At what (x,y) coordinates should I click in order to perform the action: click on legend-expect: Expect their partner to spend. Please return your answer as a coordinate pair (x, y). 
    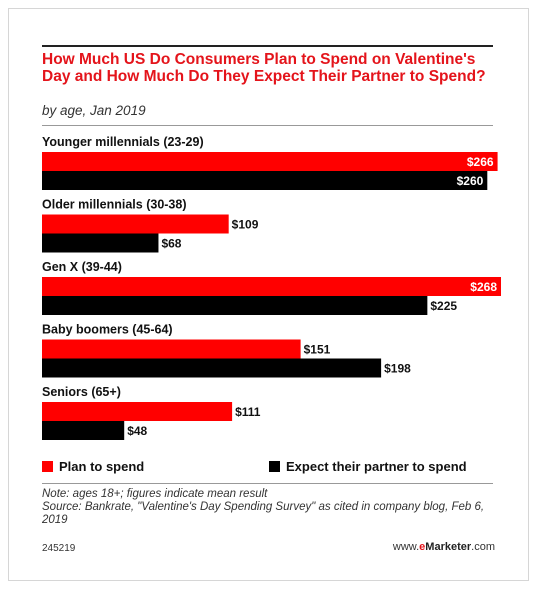
    Looking at the image, I should click on (368, 466).